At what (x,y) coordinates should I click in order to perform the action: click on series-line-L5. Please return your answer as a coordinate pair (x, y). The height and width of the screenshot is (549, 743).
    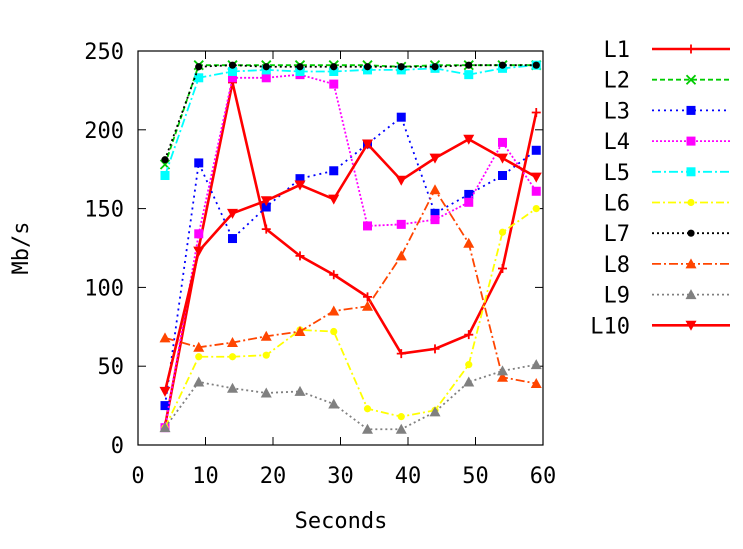
    Looking at the image, I should click on (350, 120).